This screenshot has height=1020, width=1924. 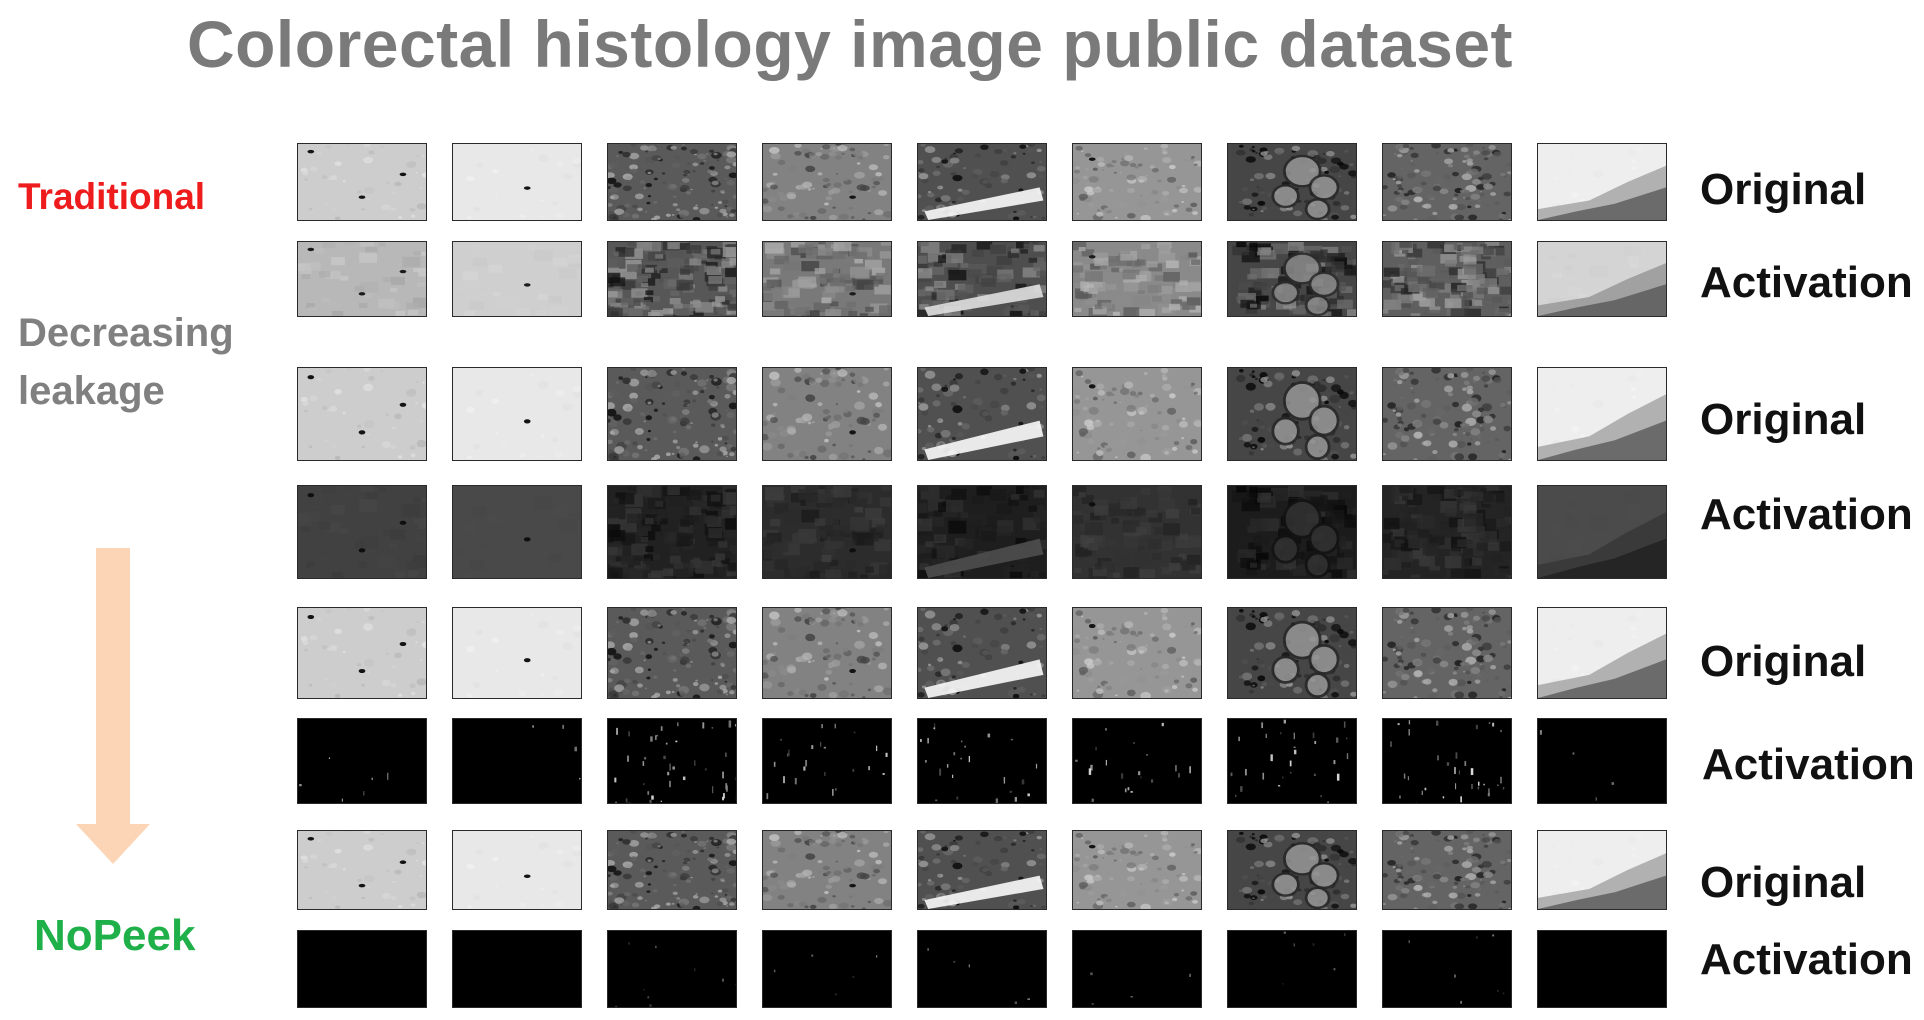 What do you see at coordinates (112, 196) in the screenshot?
I see `traditional-label: Traditional` at bounding box center [112, 196].